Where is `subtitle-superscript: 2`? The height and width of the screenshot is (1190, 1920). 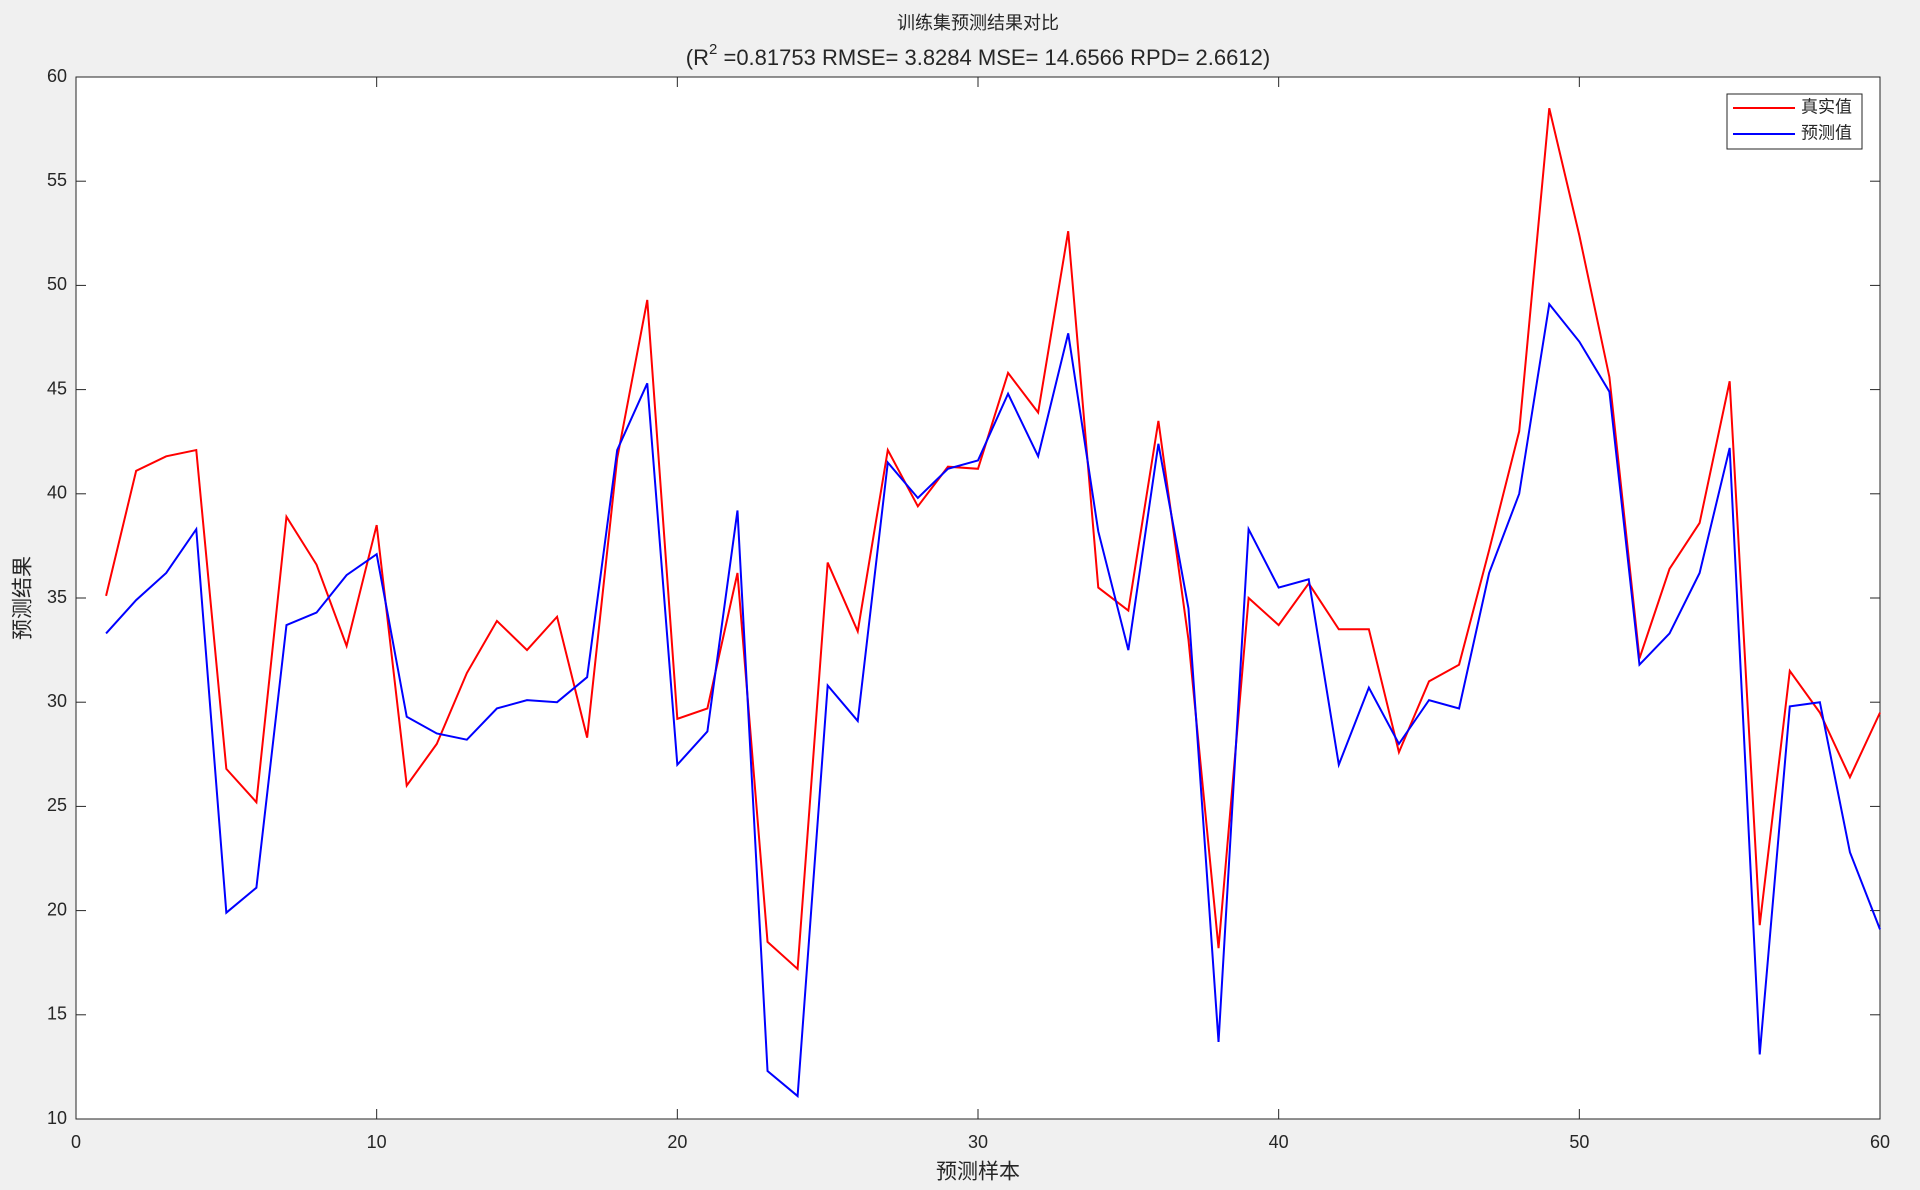
subtitle-superscript: 2 is located at coordinates (713, 49).